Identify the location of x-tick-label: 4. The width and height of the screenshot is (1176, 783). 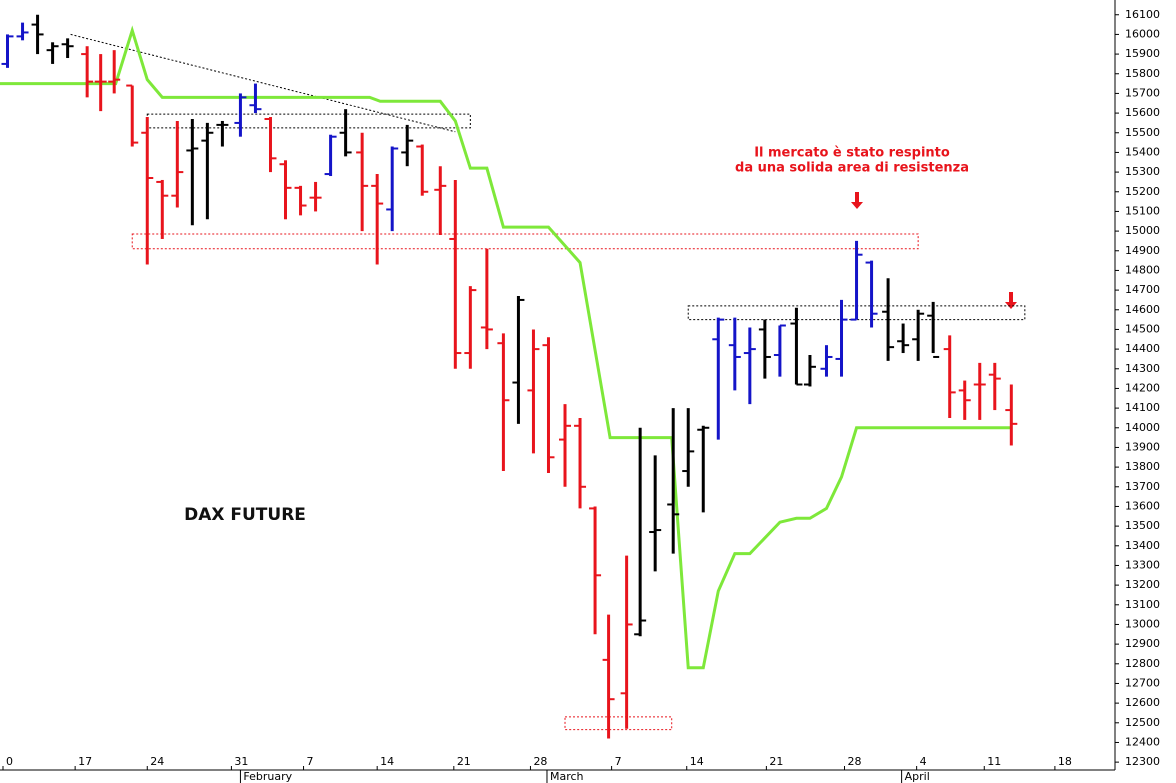
(923, 761).